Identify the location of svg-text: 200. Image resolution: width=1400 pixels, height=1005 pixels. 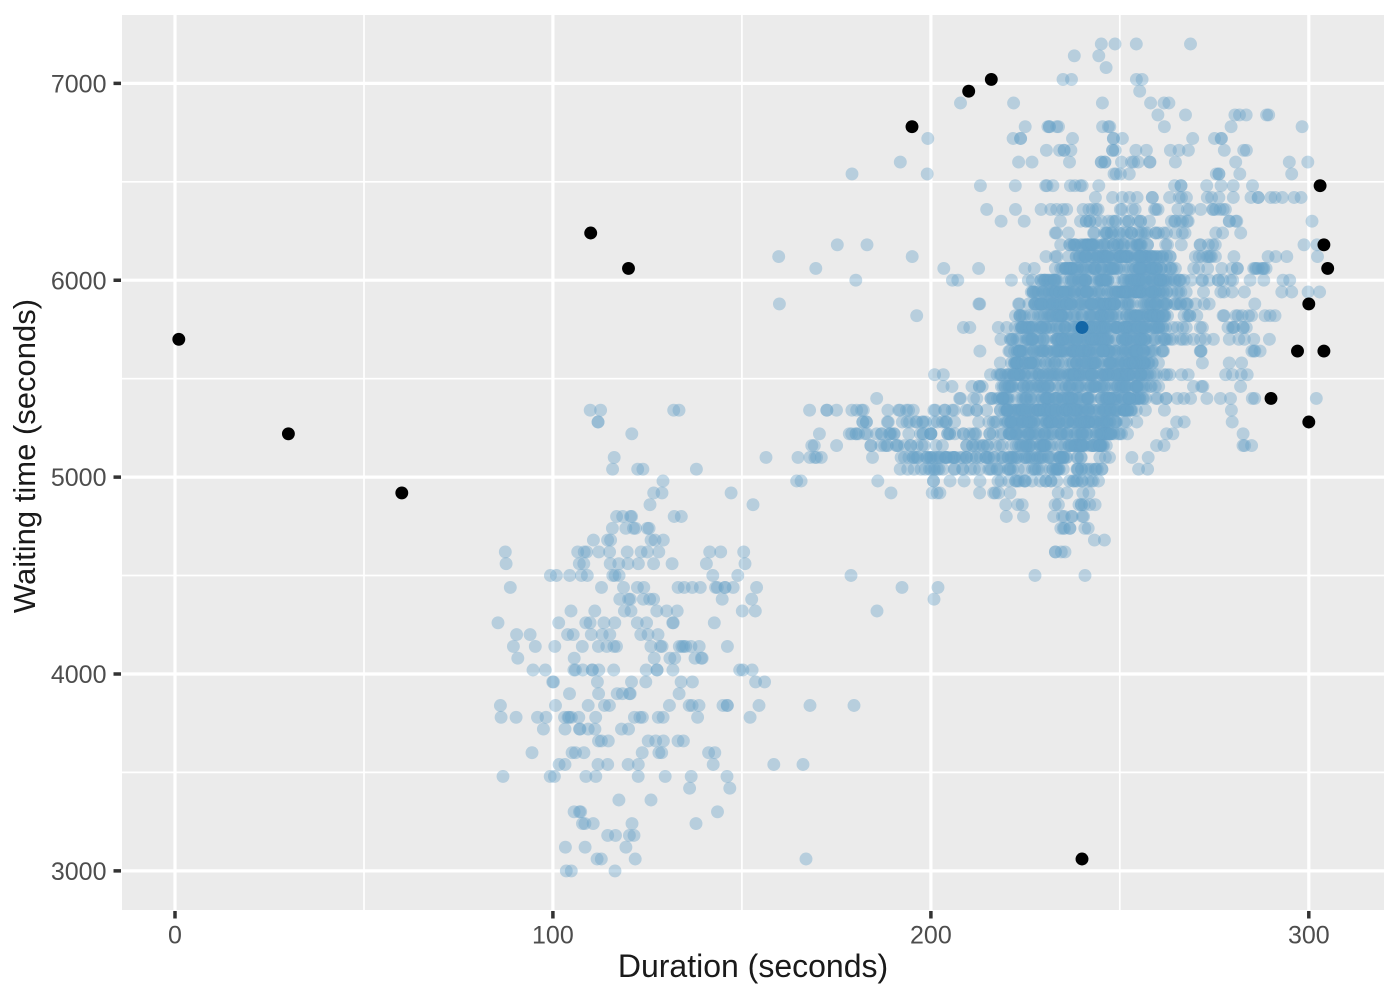
(931, 936).